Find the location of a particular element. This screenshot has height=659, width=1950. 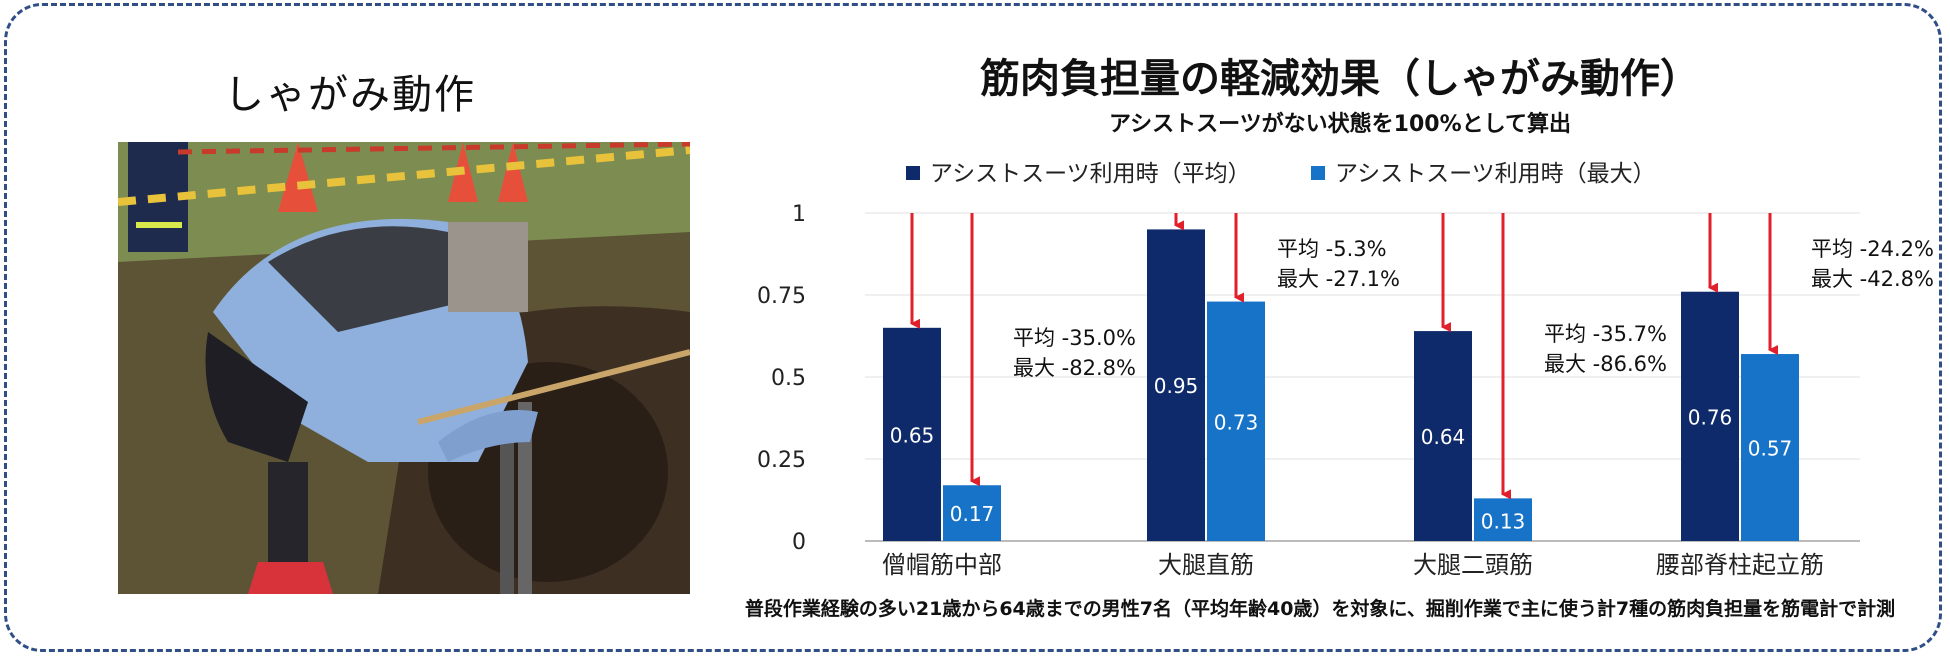

annotation-text: 平均 -5.3% is located at coordinates (1332, 249).